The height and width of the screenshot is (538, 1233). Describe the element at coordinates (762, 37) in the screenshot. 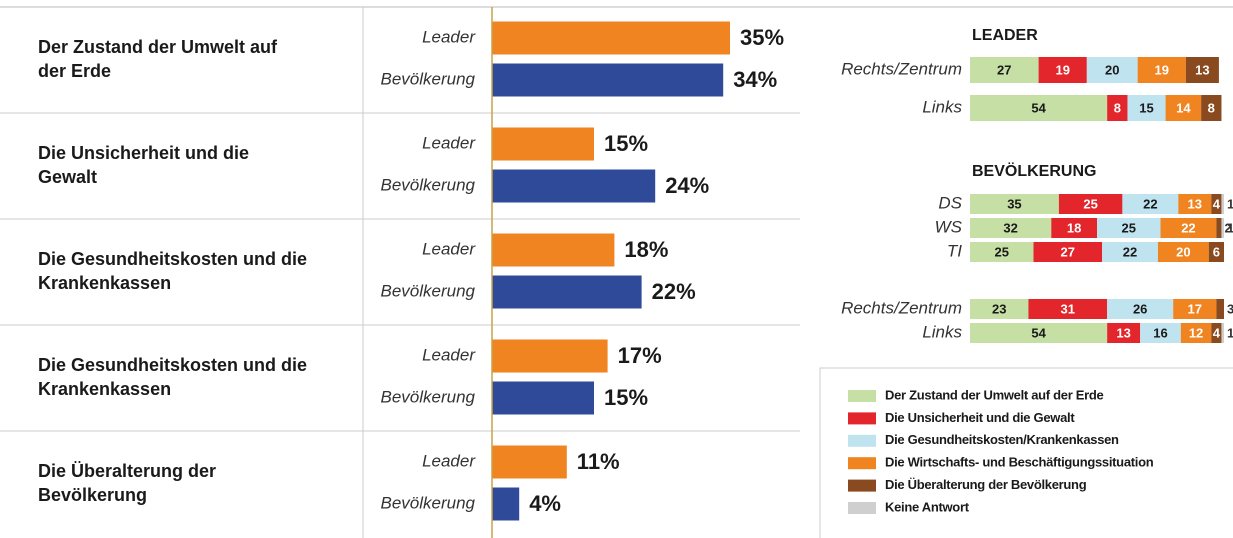

I see `value-label: 35%` at that location.